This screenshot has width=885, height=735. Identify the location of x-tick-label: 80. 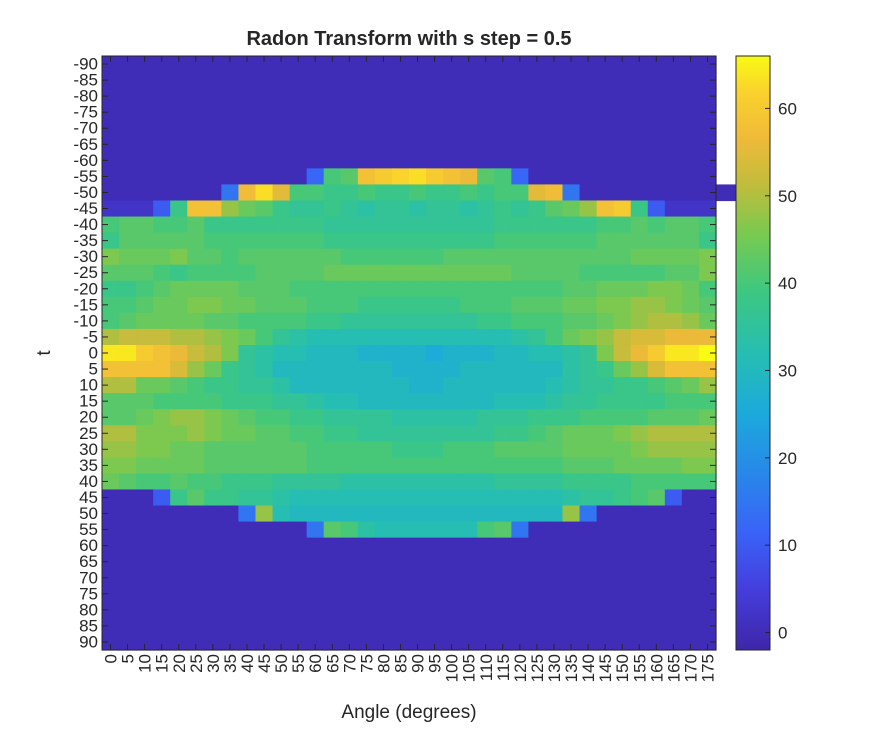
(383, 663).